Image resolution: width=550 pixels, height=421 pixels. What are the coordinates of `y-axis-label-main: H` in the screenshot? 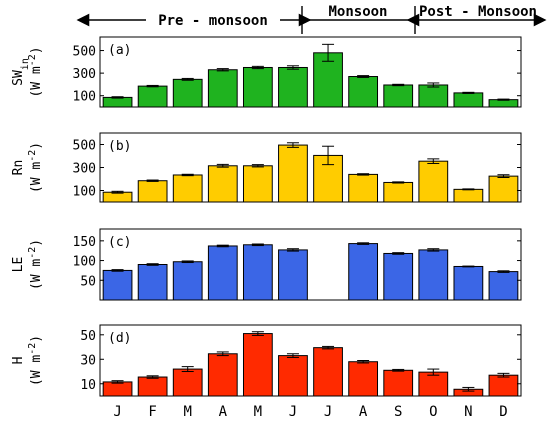 It's located at (18, 361).